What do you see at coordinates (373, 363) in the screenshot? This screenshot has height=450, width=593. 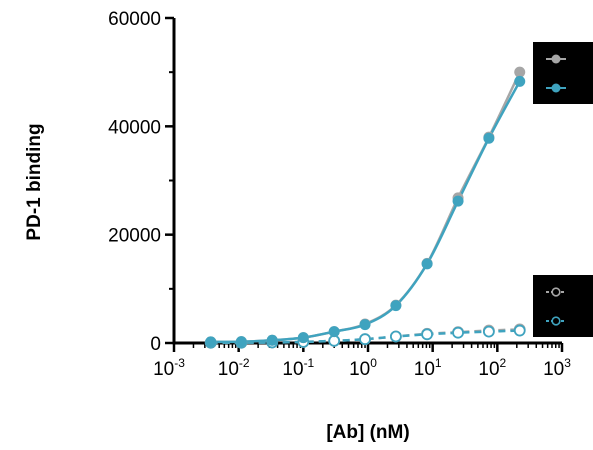 I see `x-tick-exponent: 0` at bounding box center [373, 363].